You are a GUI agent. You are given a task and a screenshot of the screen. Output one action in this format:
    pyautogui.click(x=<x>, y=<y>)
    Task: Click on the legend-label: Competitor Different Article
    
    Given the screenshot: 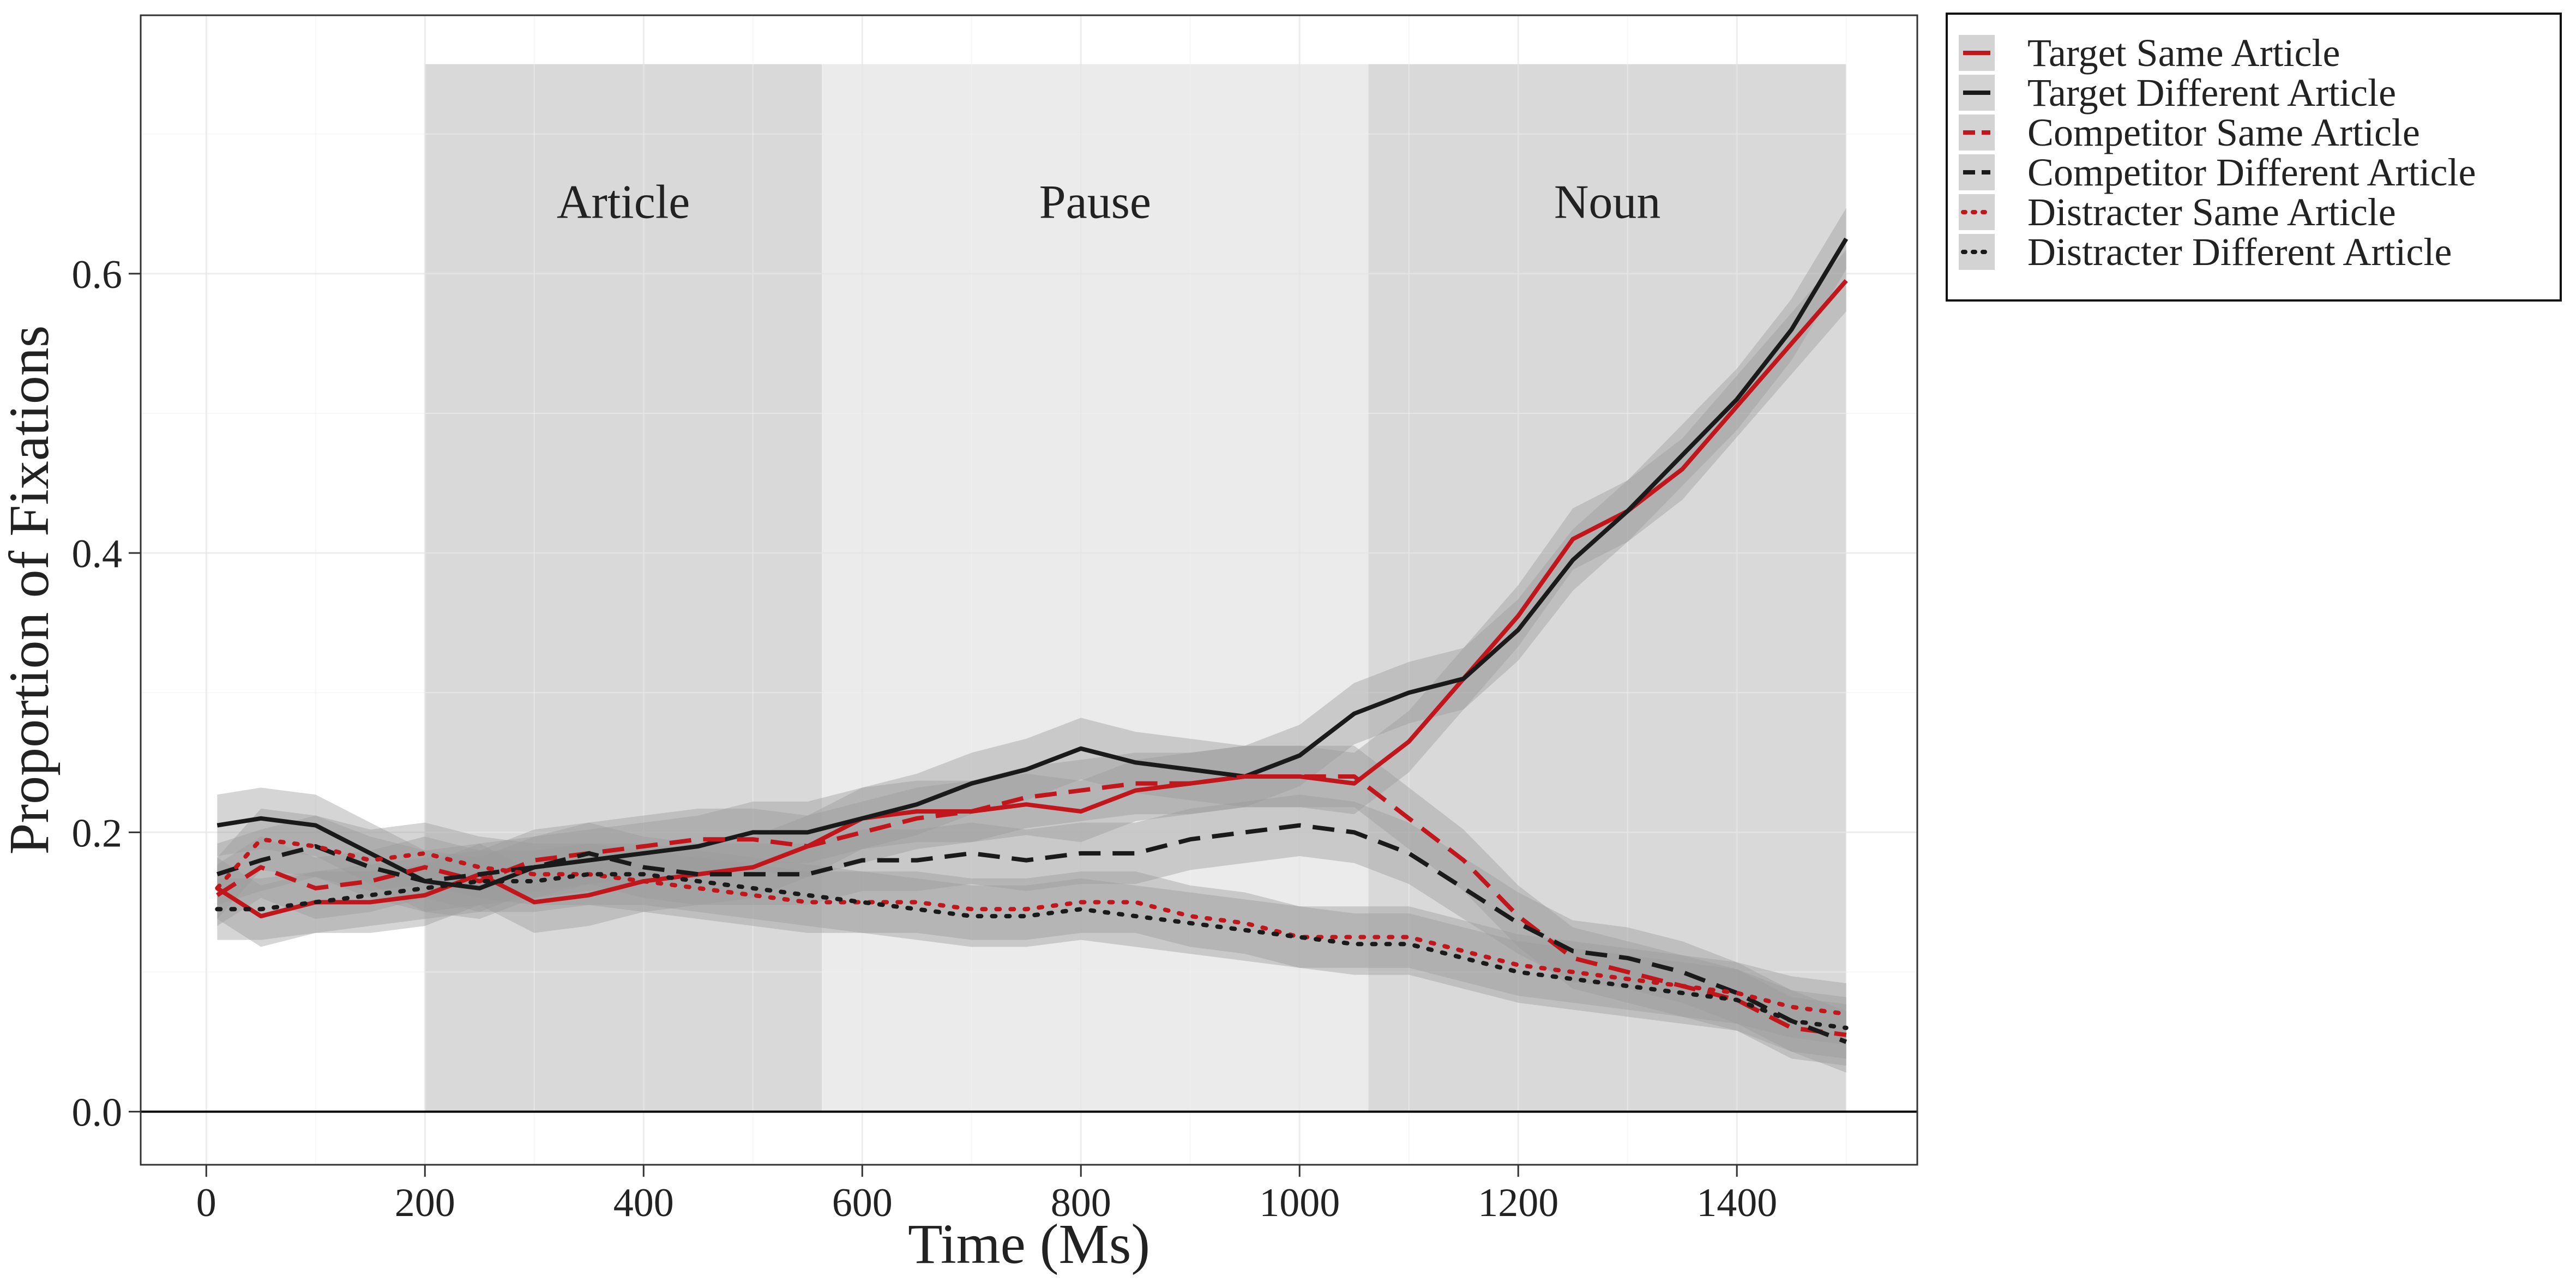 What is the action you would take?
    pyautogui.click(x=2251, y=172)
    